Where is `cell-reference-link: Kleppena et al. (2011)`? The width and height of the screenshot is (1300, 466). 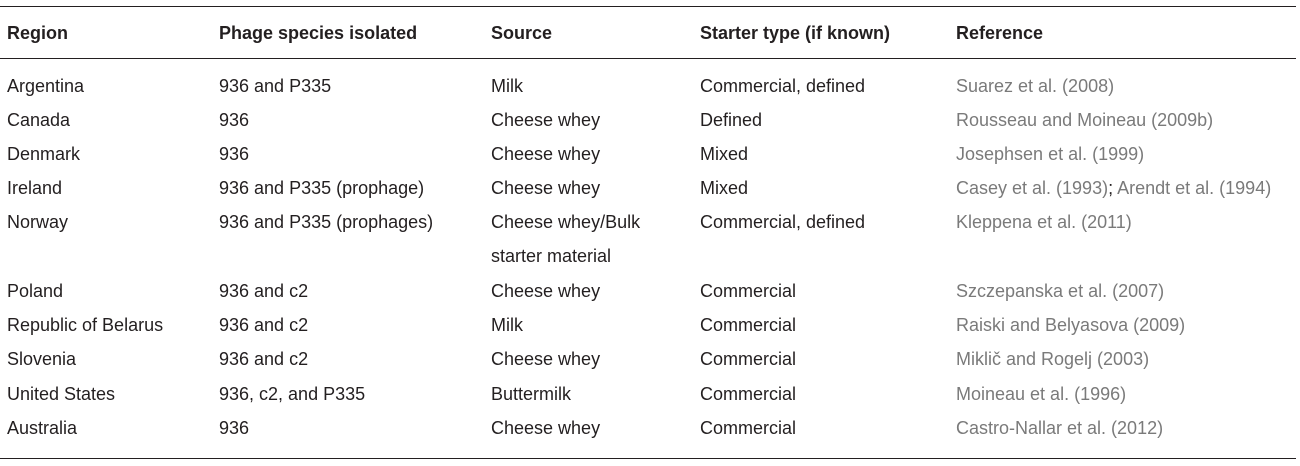 cell-reference-link: Kleppena et al. (2011) is located at coordinates (1044, 222).